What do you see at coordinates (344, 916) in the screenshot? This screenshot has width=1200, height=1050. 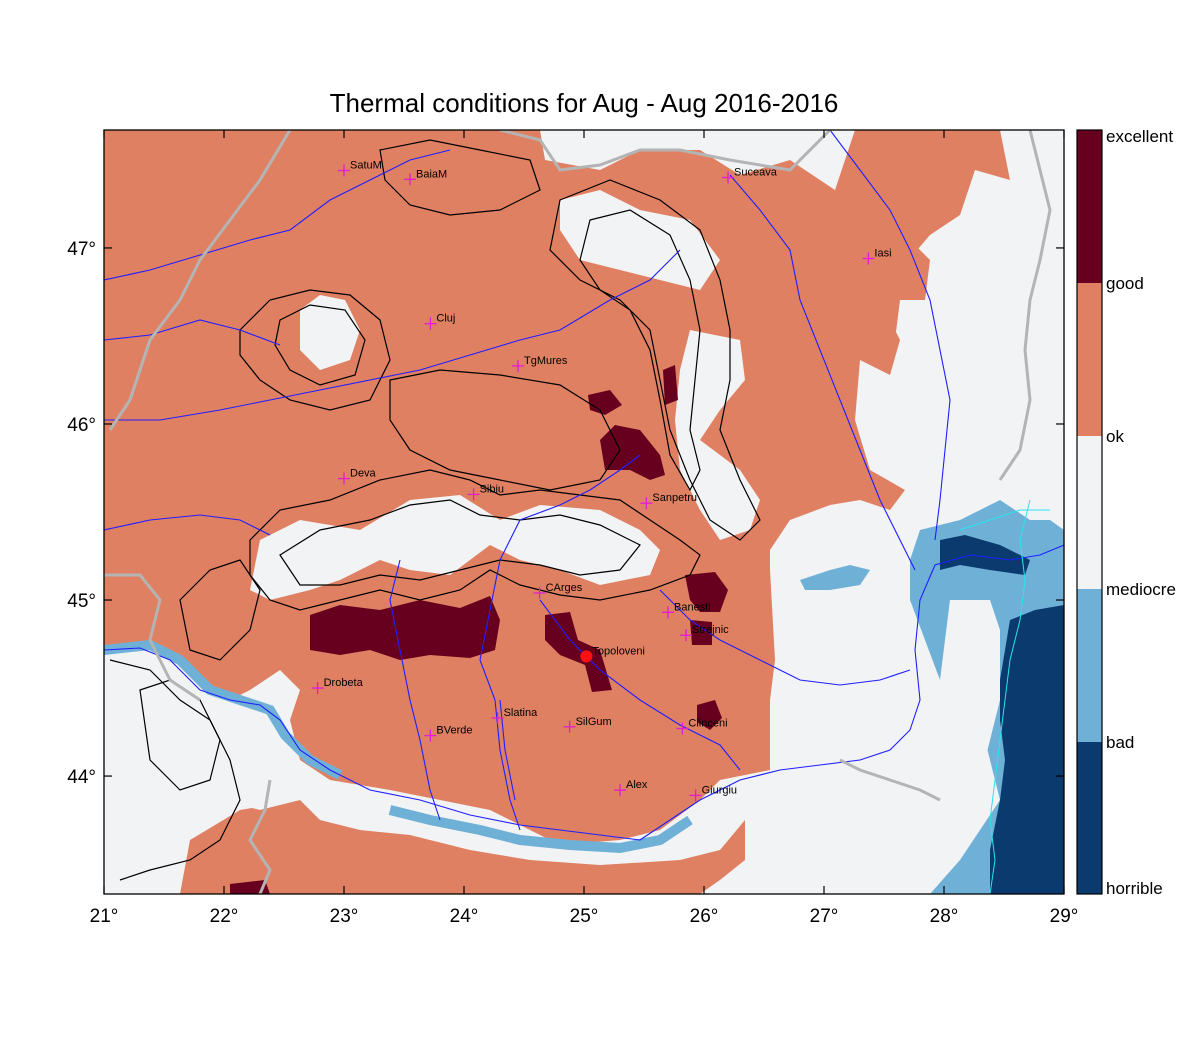 I see `lon-tick-label: 23°` at bounding box center [344, 916].